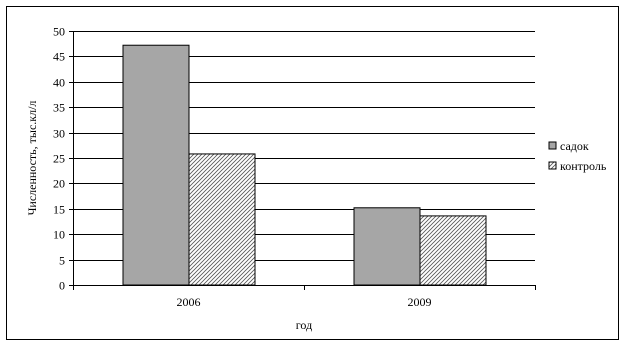  I want to click on y-tick-label: 45, so click(59, 57).